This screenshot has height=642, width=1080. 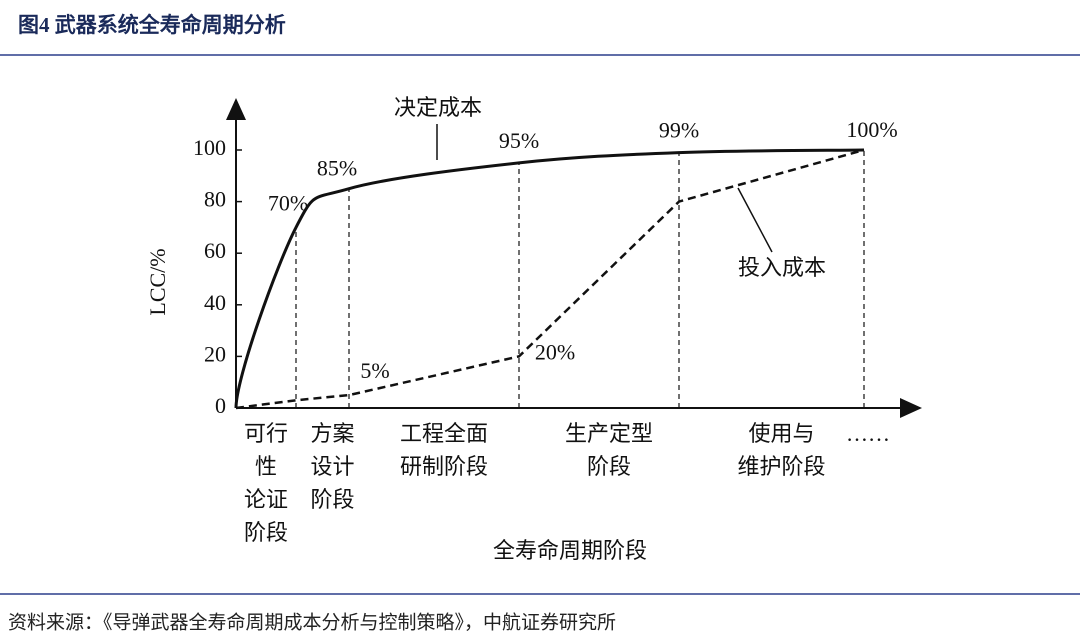 What do you see at coordinates (555, 351) in the screenshot?
I see `value-label: 20%` at bounding box center [555, 351].